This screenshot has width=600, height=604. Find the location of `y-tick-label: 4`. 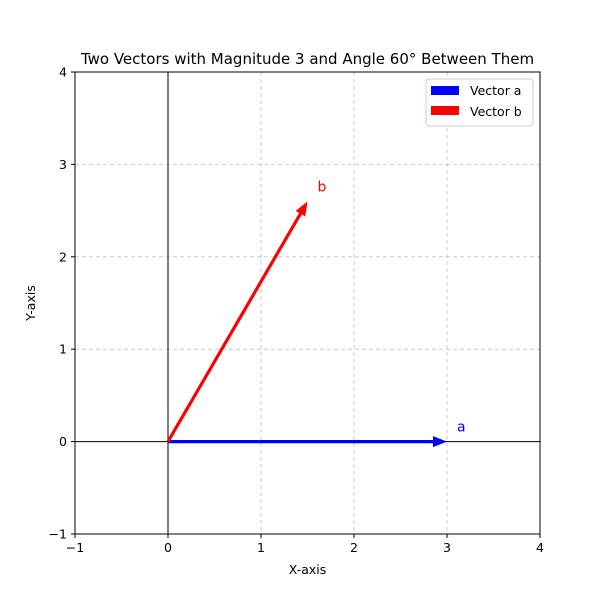

y-tick-label: 4 is located at coordinates (63, 72).